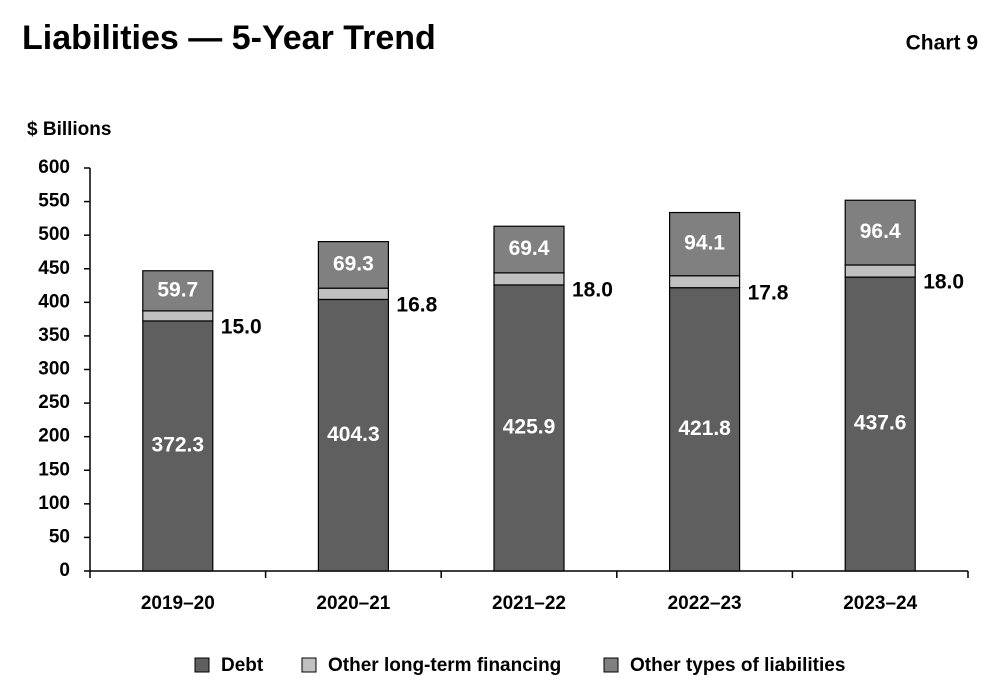 This screenshot has width=997, height=689. I want to click on value-label: 421.8, so click(704, 428).